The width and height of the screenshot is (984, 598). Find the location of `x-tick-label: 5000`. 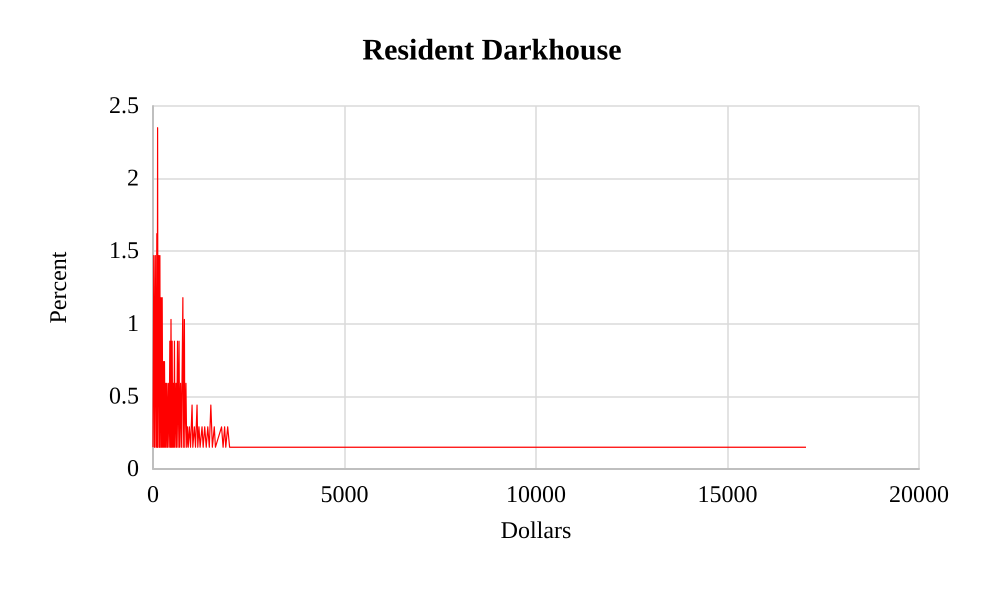

x-tick-label: 5000 is located at coordinates (344, 495).